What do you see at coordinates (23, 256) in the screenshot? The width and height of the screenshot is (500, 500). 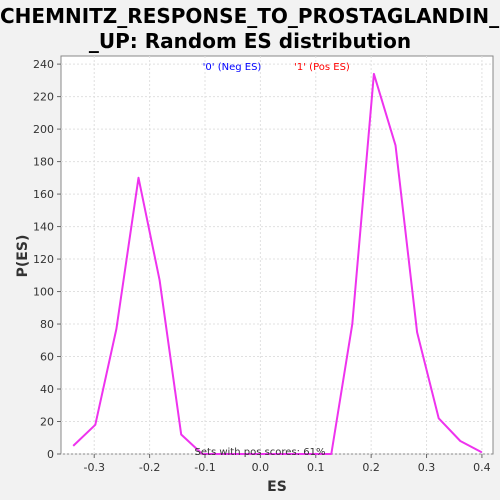 I see `y-axis-label: P(ES)` at bounding box center [23, 256].